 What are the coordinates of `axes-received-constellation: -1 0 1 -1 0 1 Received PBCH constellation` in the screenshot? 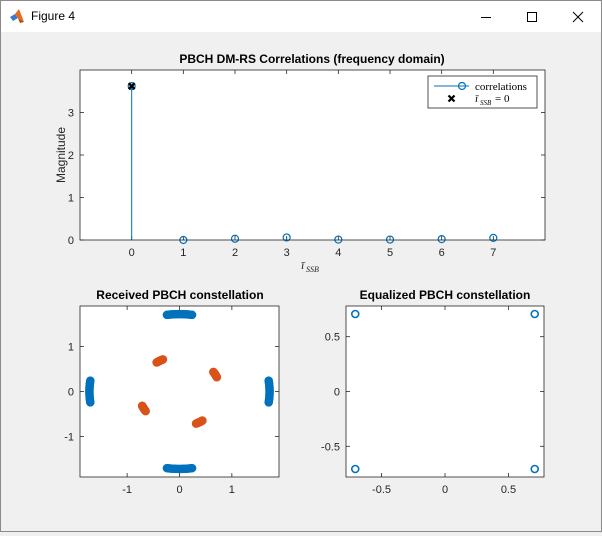 It's located at (172, 392).